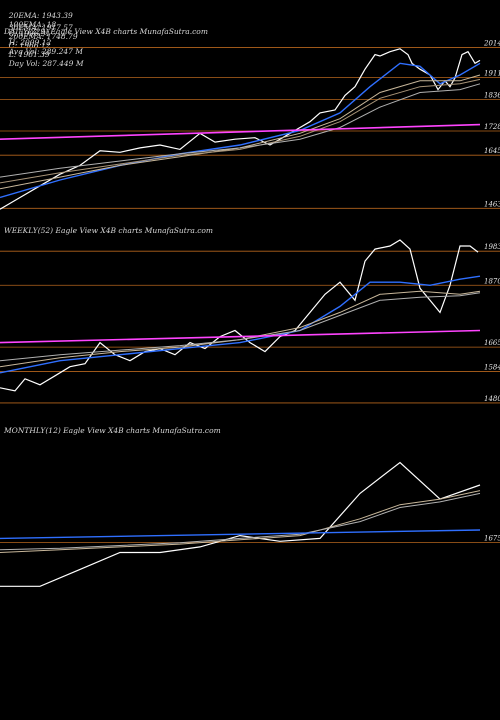 The height and width of the screenshot is (720, 500). I want to click on header-200ema: 200EMA: 1748.79, so click(43, 36).